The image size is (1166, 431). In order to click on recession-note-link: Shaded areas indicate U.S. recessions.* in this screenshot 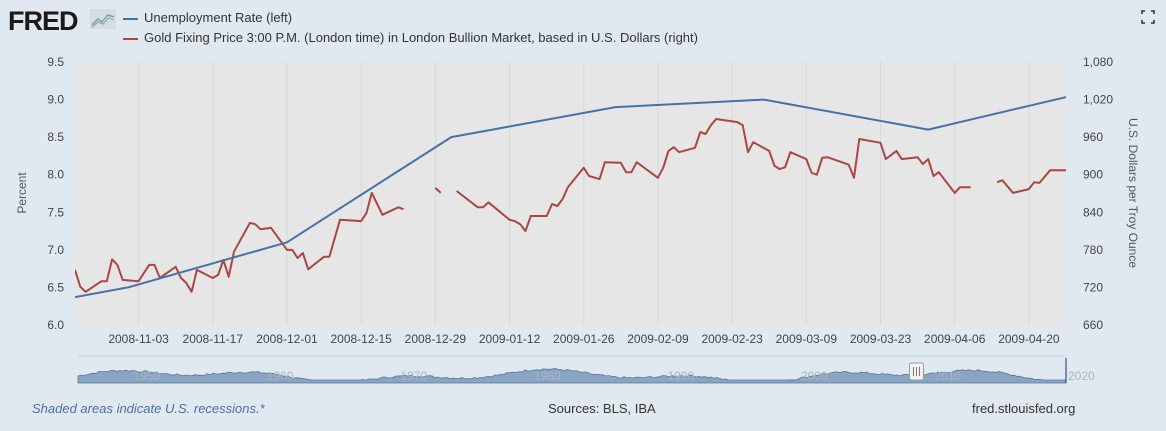, I will do `click(148, 408)`.